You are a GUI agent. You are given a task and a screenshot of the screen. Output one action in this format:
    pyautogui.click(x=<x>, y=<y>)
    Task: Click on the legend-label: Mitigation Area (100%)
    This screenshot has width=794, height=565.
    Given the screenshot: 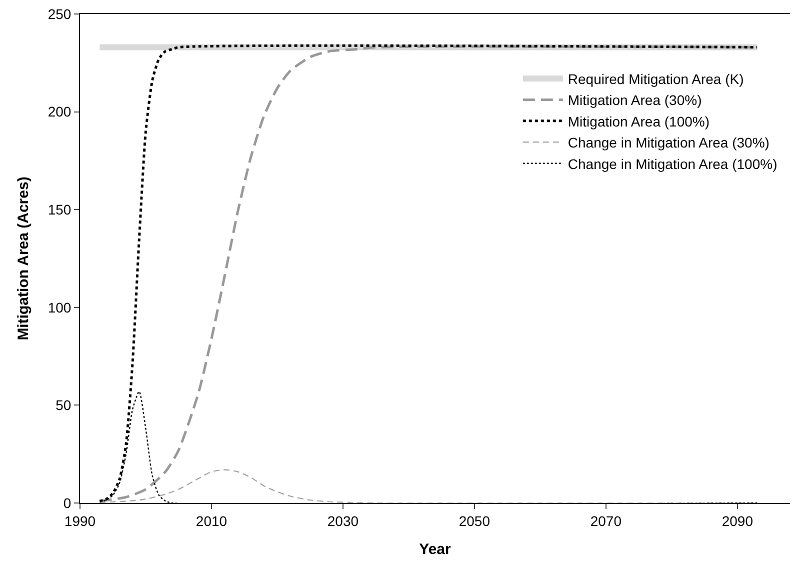 What is the action you would take?
    pyautogui.click(x=639, y=121)
    